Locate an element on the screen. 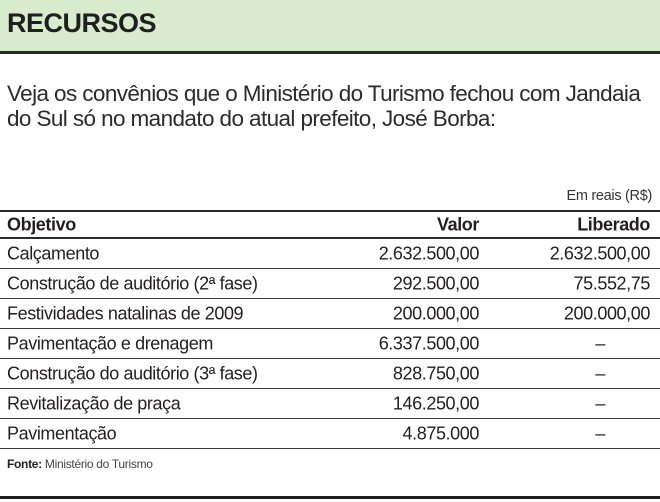 Image resolution: width=660 pixels, height=502 pixels. bottom-rule is located at coordinates (330, 497).